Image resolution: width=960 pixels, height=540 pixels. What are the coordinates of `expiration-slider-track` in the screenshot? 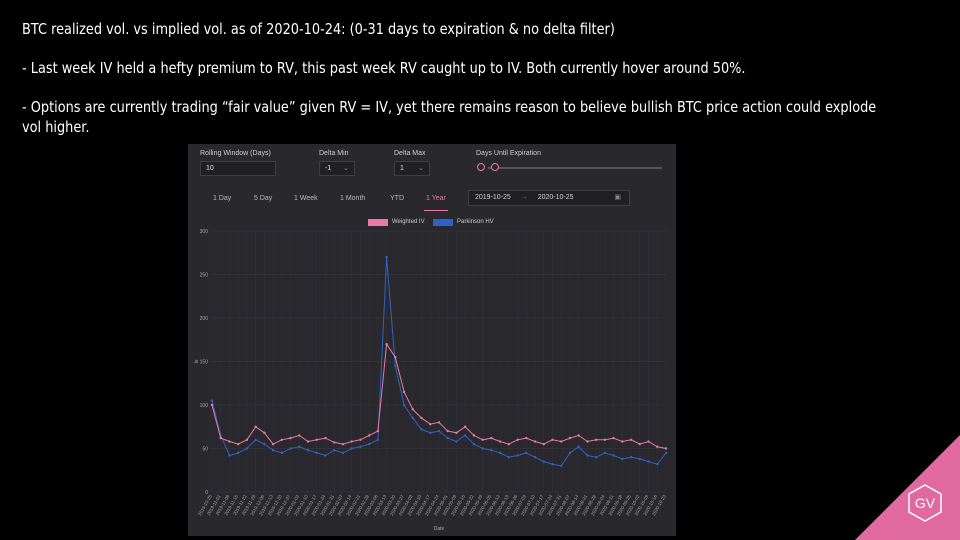 It's located at (575, 168).